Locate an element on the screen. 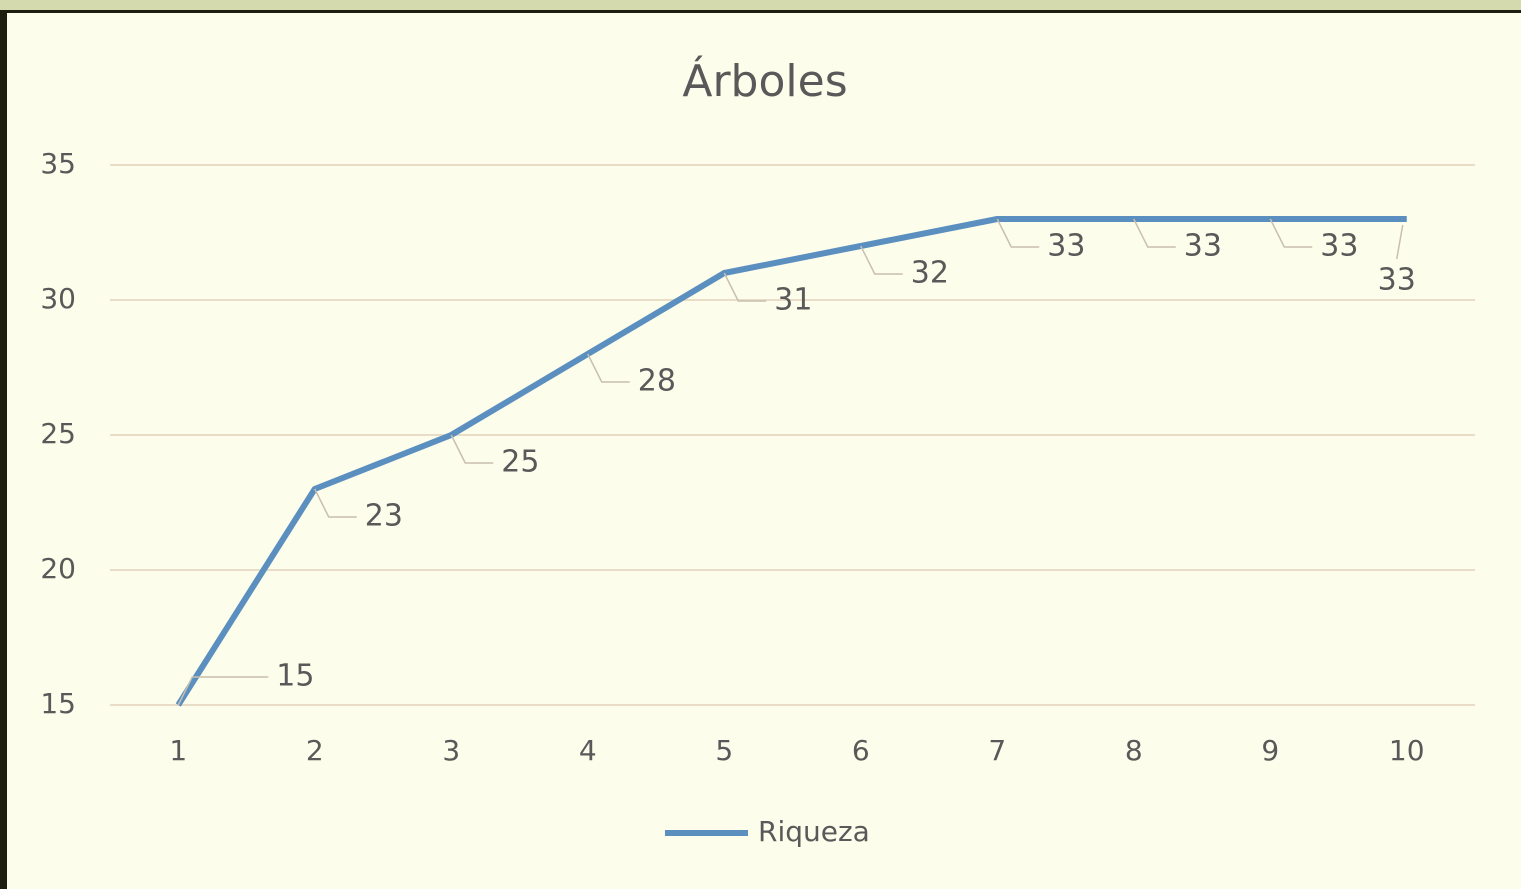 The height and width of the screenshot is (889, 1521). data-label: 32 is located at coordinates (930, 273).